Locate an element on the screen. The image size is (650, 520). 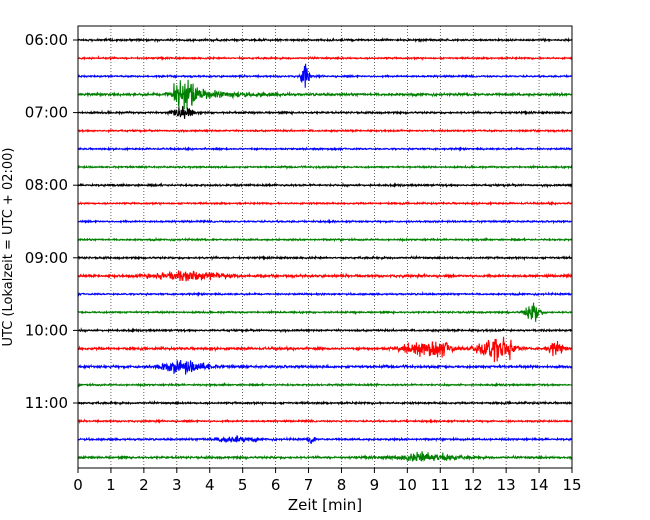
x-tick-label-1: 1 is located at coordinates (111, 485).